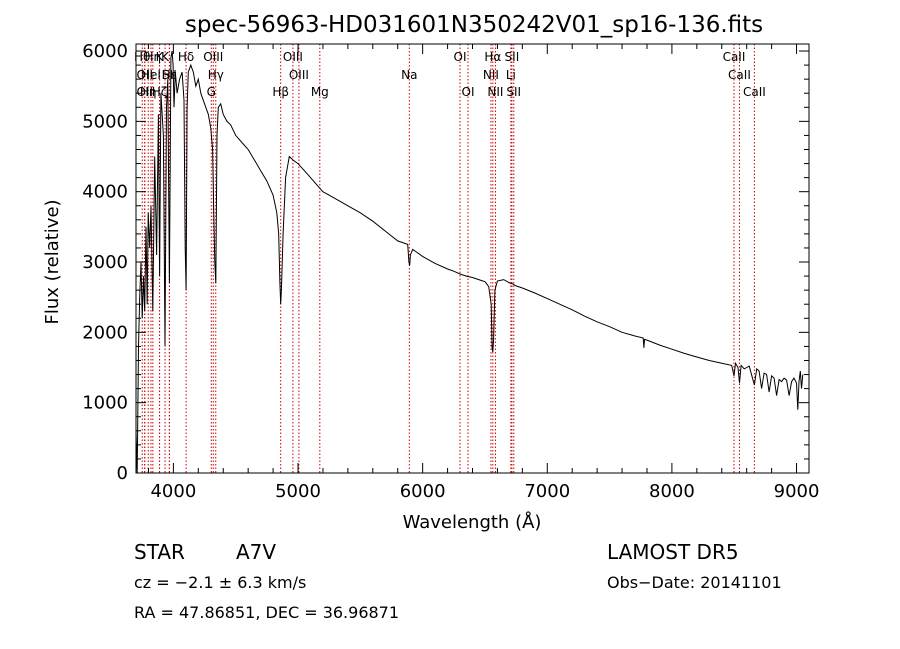 The width and height of the screenshot is (900, 649). Describe the element at coordinates (672, 491) in the screenshot. I see `x-tick-label: 8000` at that location.